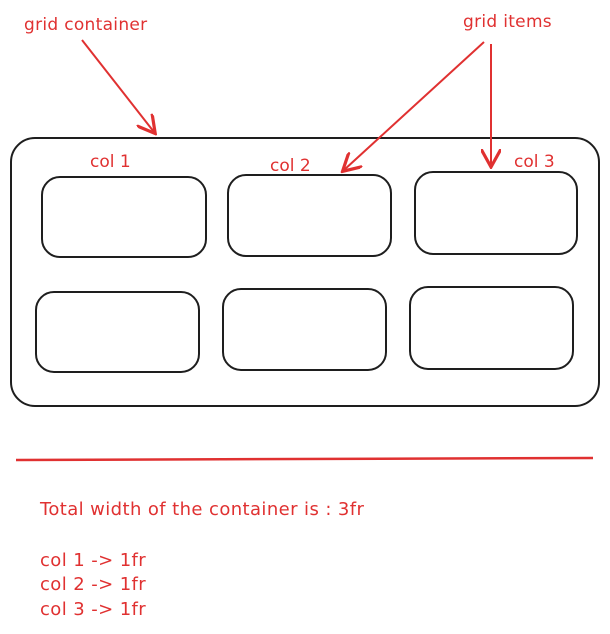  What do you see at coordinates (93, 584) in the screenshot?
I see `col-2-fraction: col 2 -> 1fr` at bounding box center [93, 584].